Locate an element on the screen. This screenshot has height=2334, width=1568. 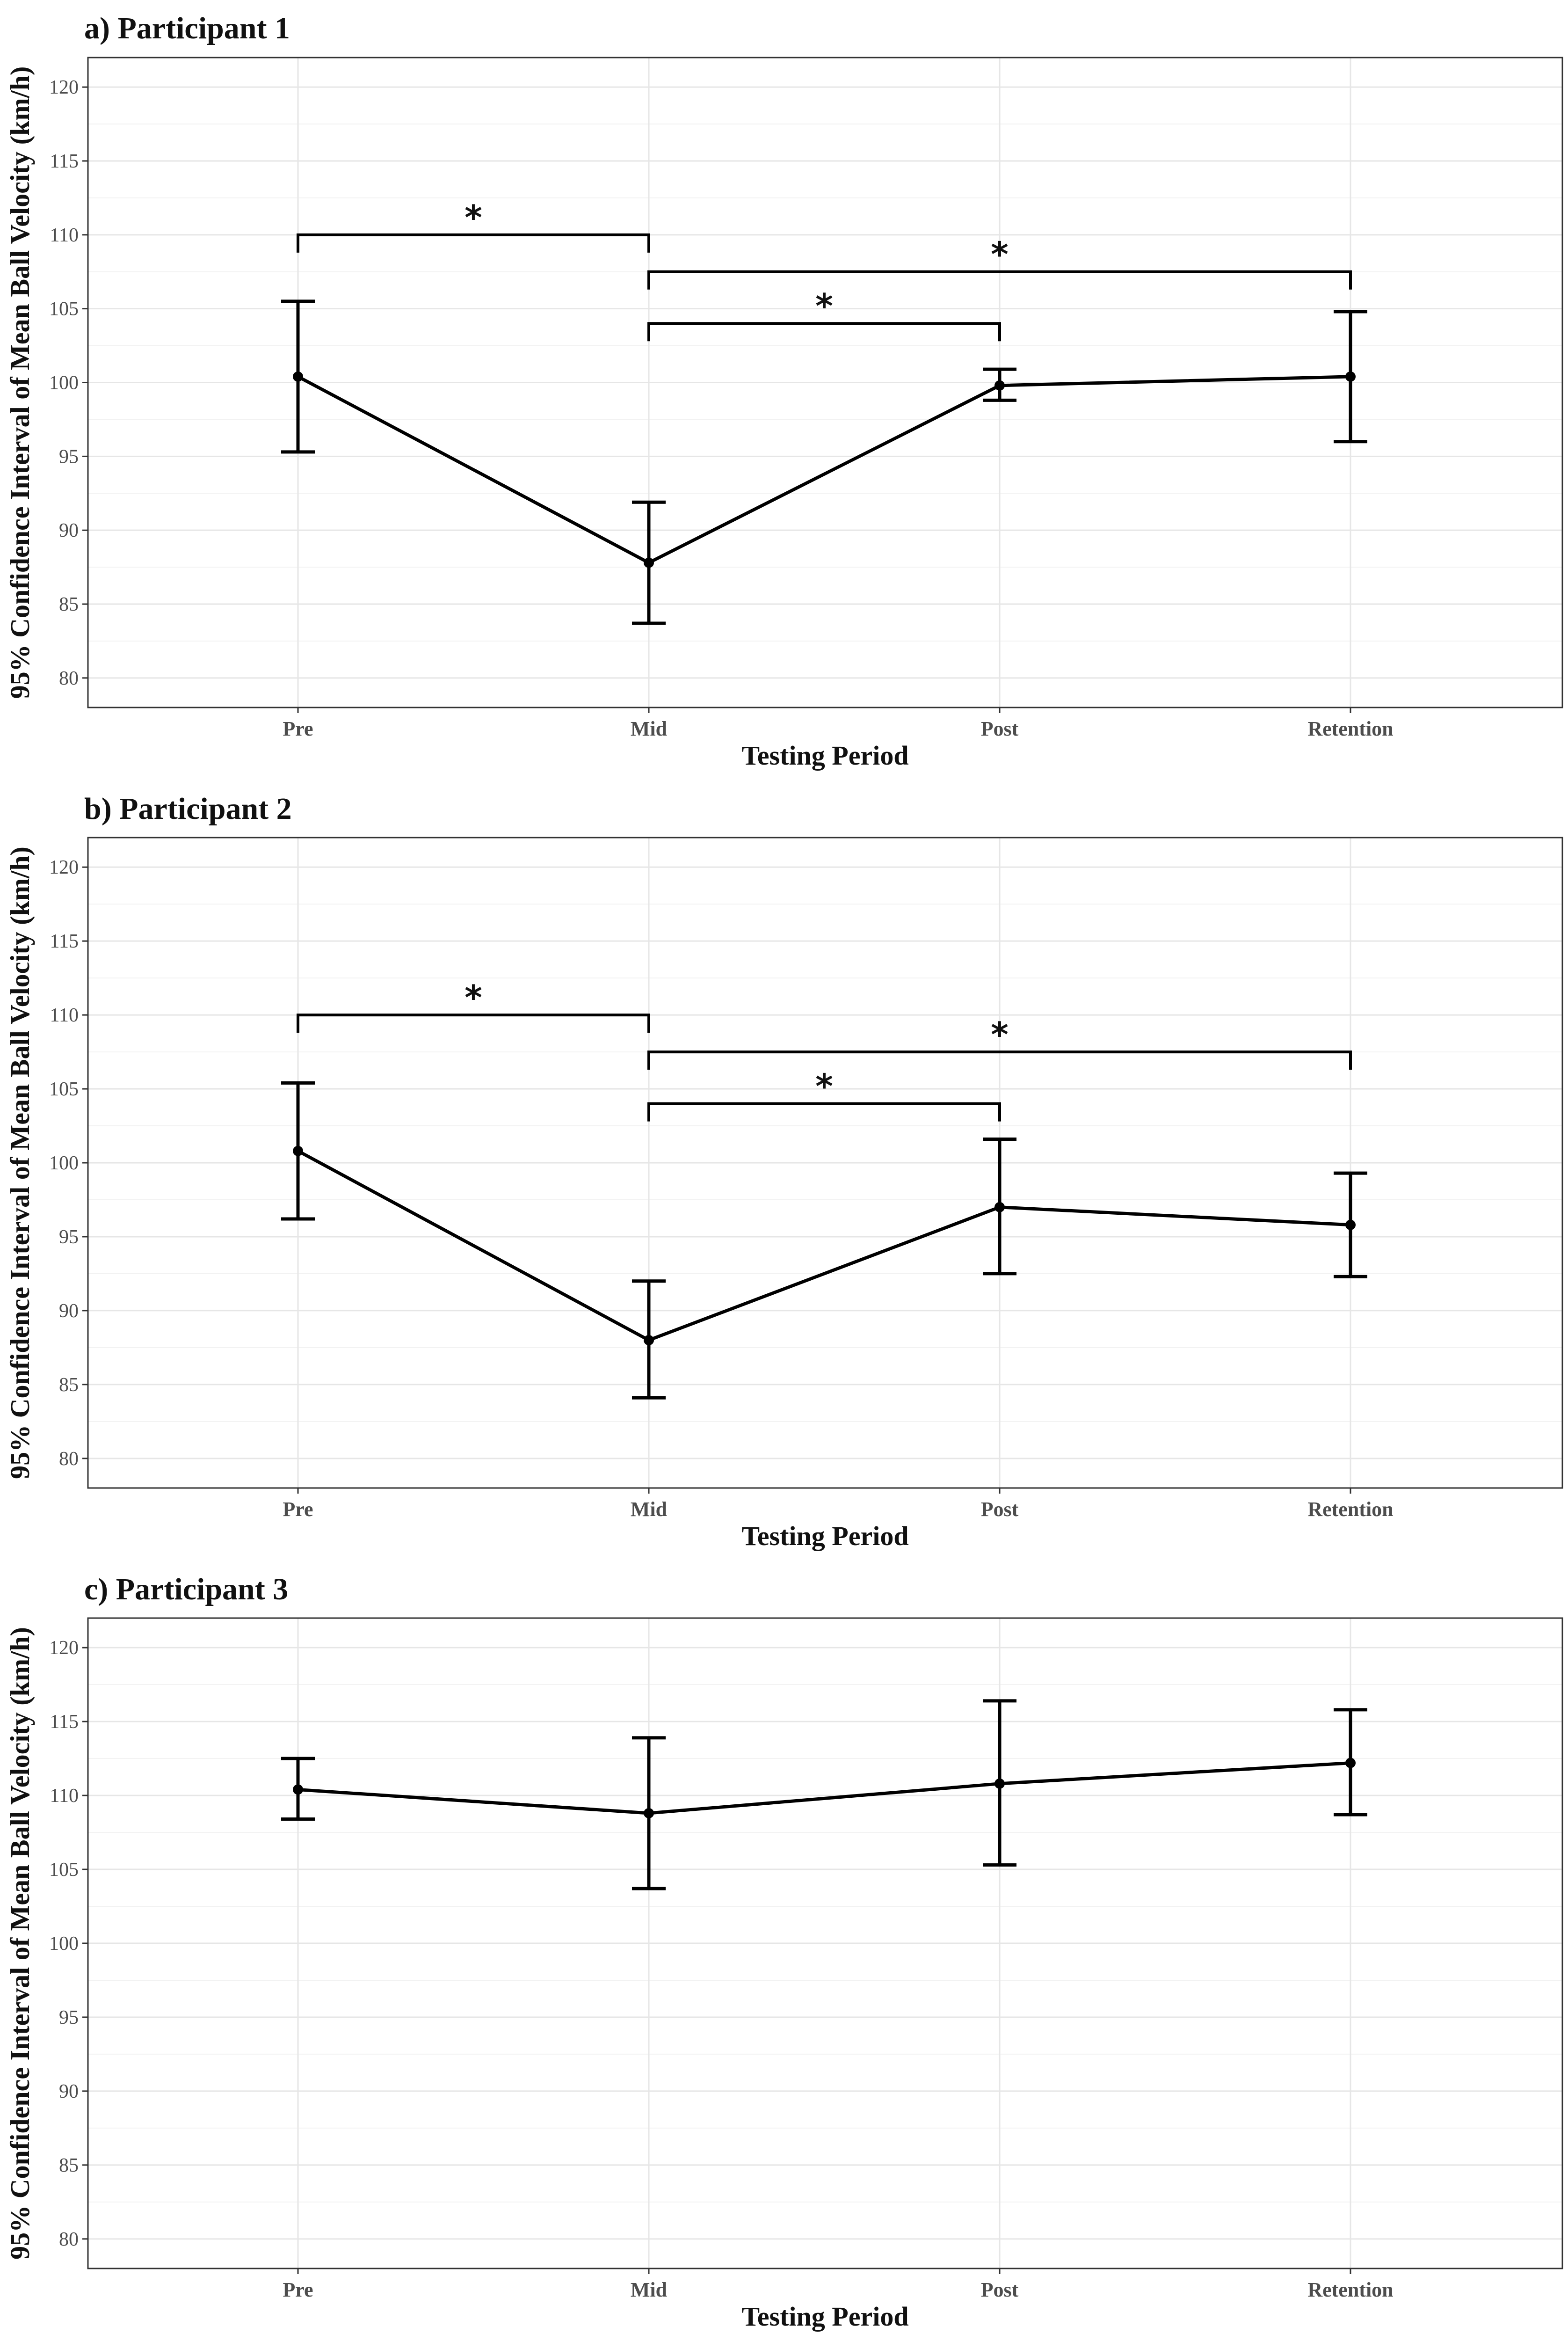
panel-title: b) Participant 2 is located at coordinates (188, 809).